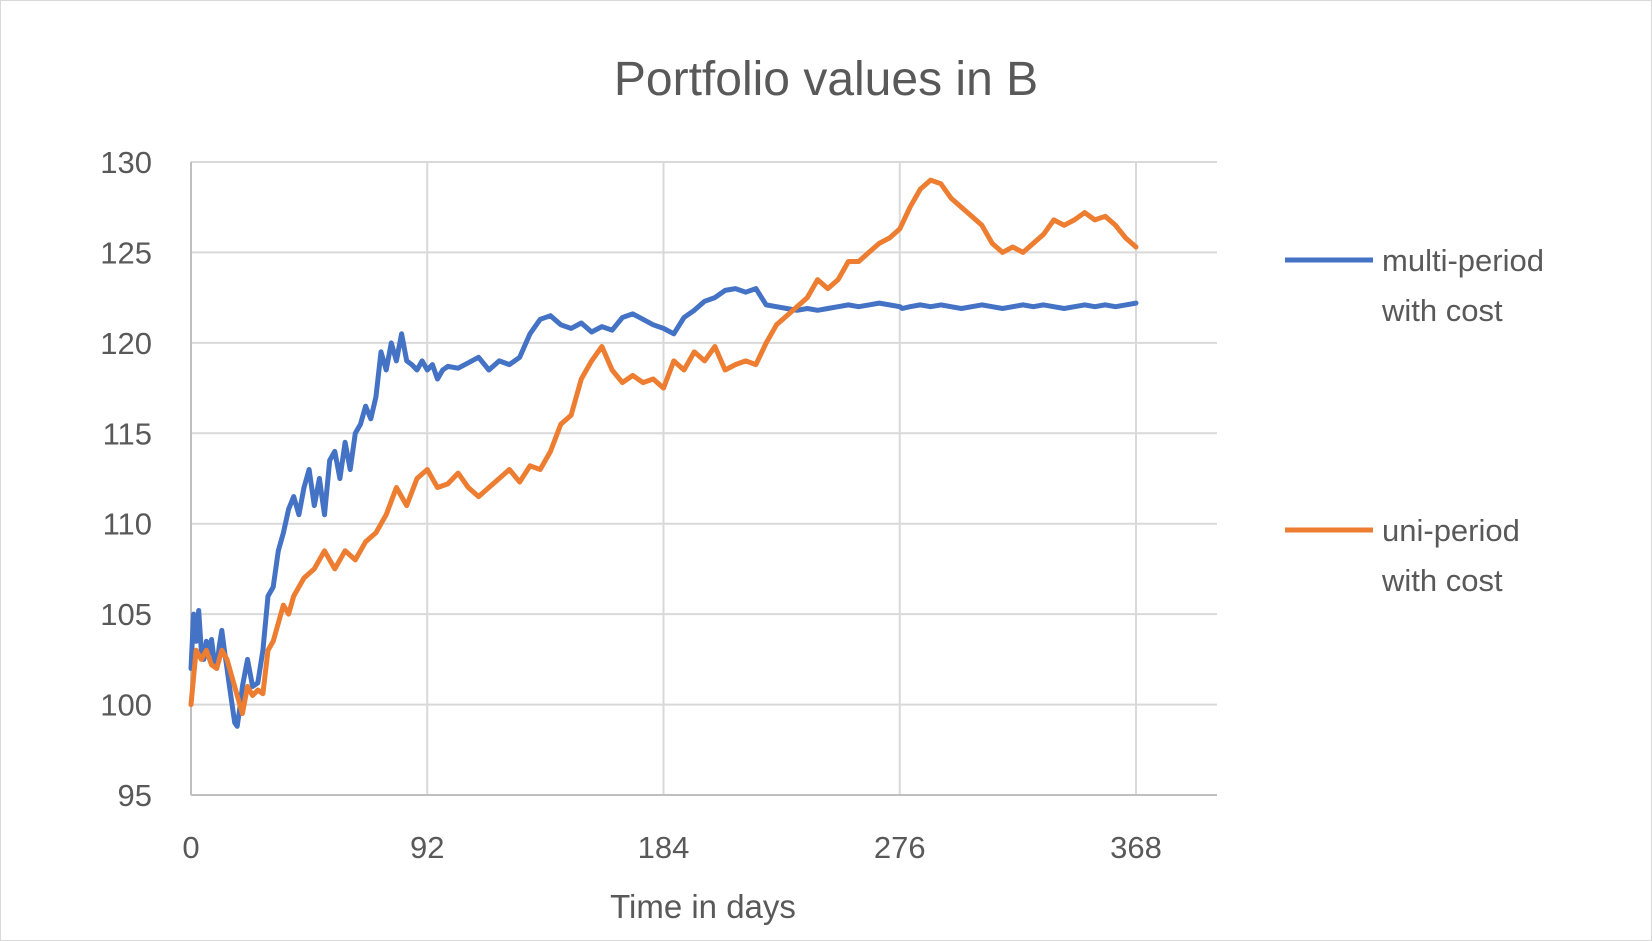  What do you see at coordinates (900, 847) in the screenshot?
I see `x-tick-label: 276` at bounding box center [900, 847].